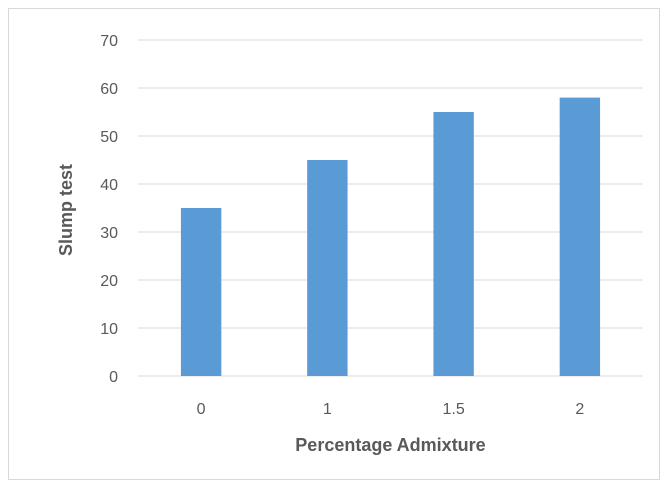 This screenshot has width=669, height=489. What do you see at coordinates (391, 409) in the screenshot?
I see `x-tick-labels: 0 1 1.5 2` at bounding box center [391, 409].